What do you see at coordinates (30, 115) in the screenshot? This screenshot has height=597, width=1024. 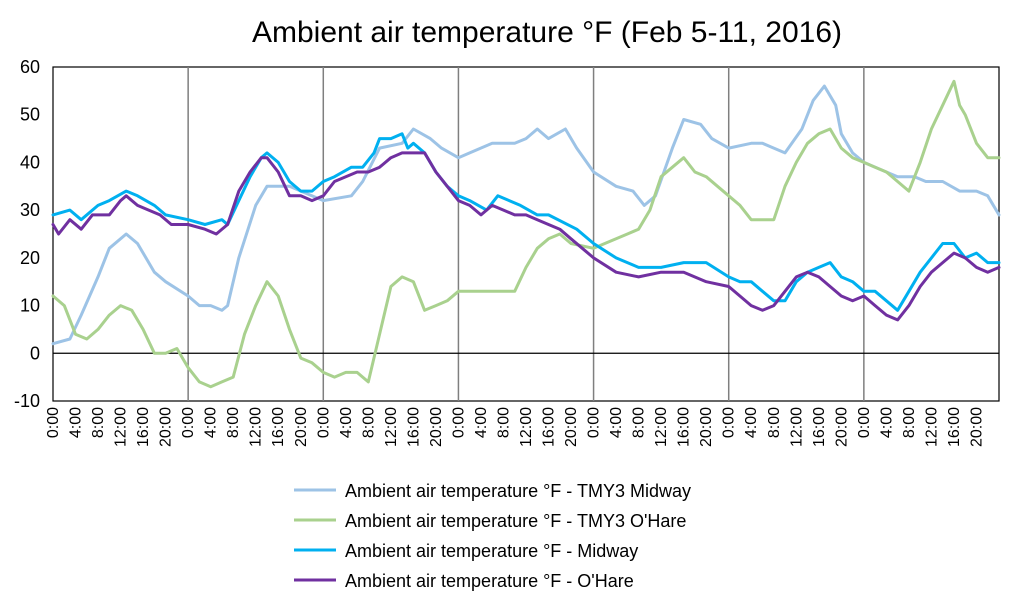 I see `y-tick-label: 50` at bounding box center [30, 115].